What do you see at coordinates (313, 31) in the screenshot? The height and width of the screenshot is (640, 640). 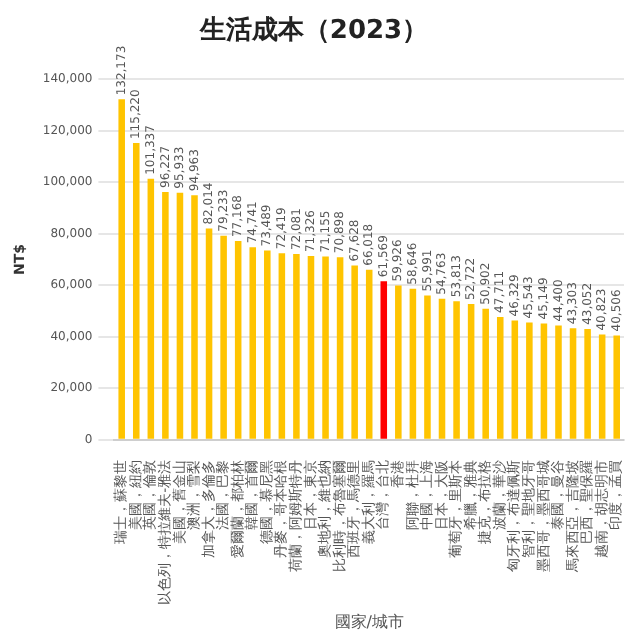 I see `chart-title: 生活成本（2023）` at bounding box center [313, 31].